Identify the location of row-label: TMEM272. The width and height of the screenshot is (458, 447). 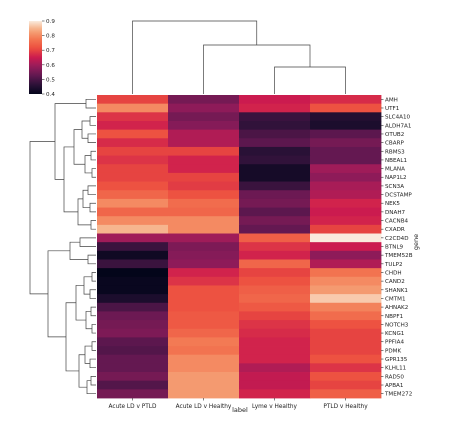
(398, 395).